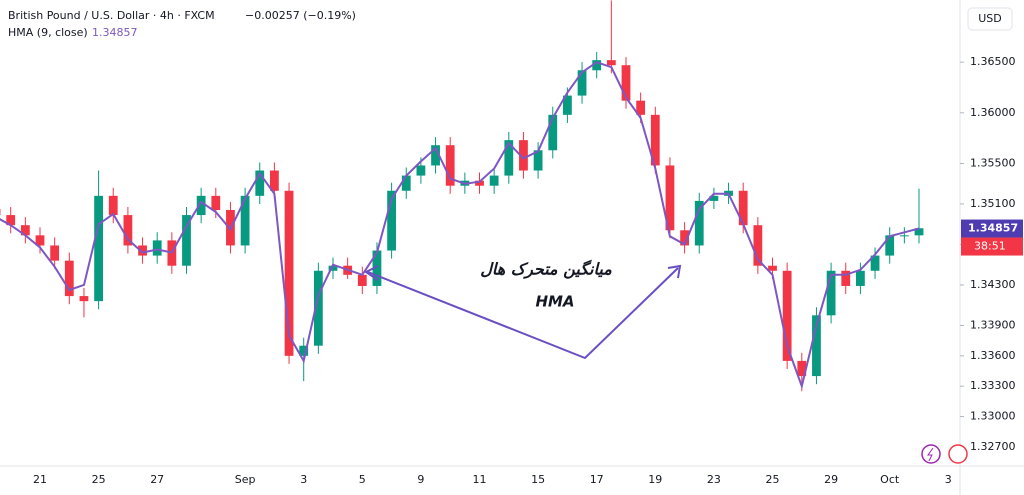  I want to click on x-tick-label: 17, so click(597, 479).